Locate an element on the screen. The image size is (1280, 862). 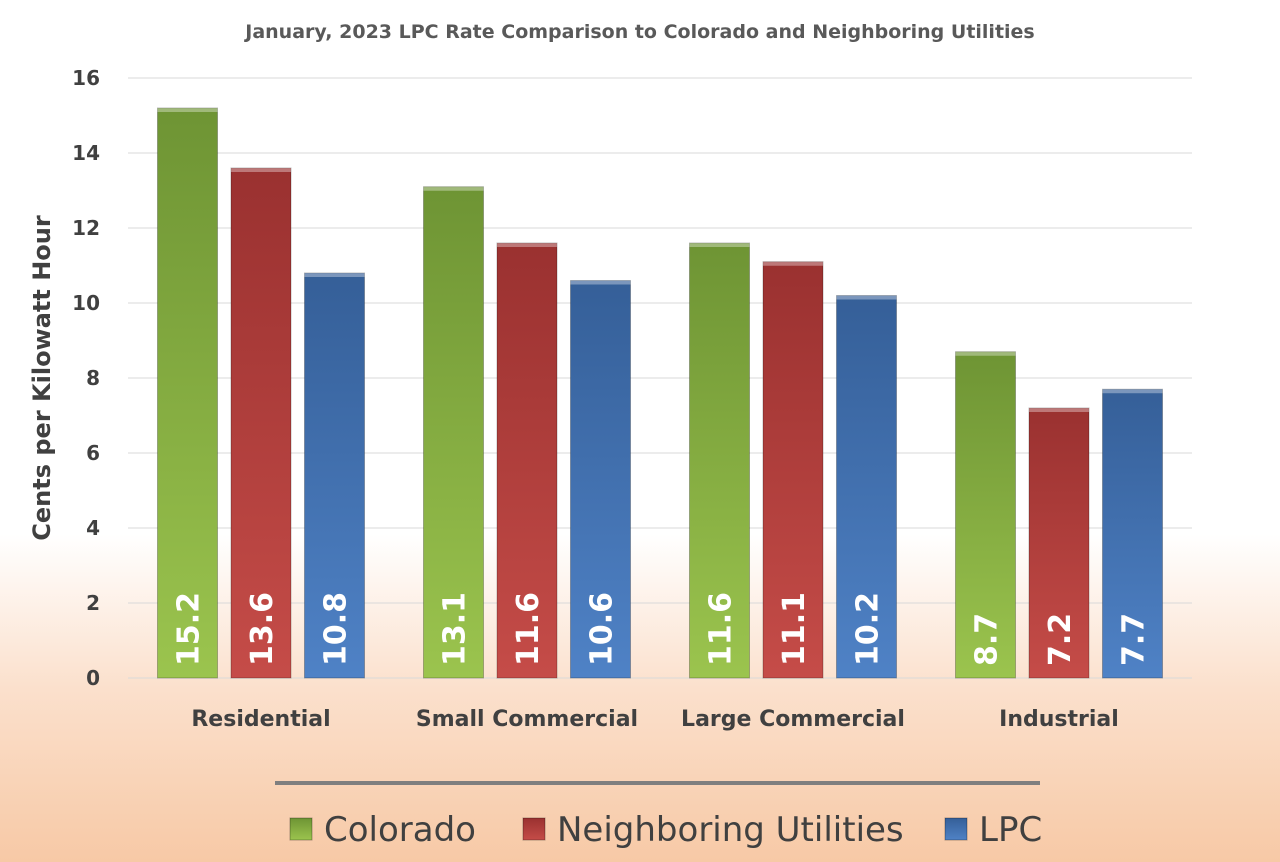
data-label: 7.7 is located at coordinates (1134, 639).